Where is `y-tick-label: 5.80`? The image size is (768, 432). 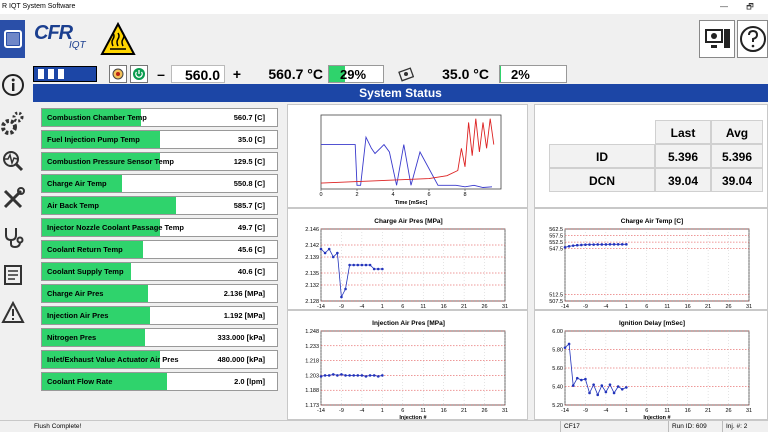
y-tick-label: 5.80 is located at coordinates (557, 351).